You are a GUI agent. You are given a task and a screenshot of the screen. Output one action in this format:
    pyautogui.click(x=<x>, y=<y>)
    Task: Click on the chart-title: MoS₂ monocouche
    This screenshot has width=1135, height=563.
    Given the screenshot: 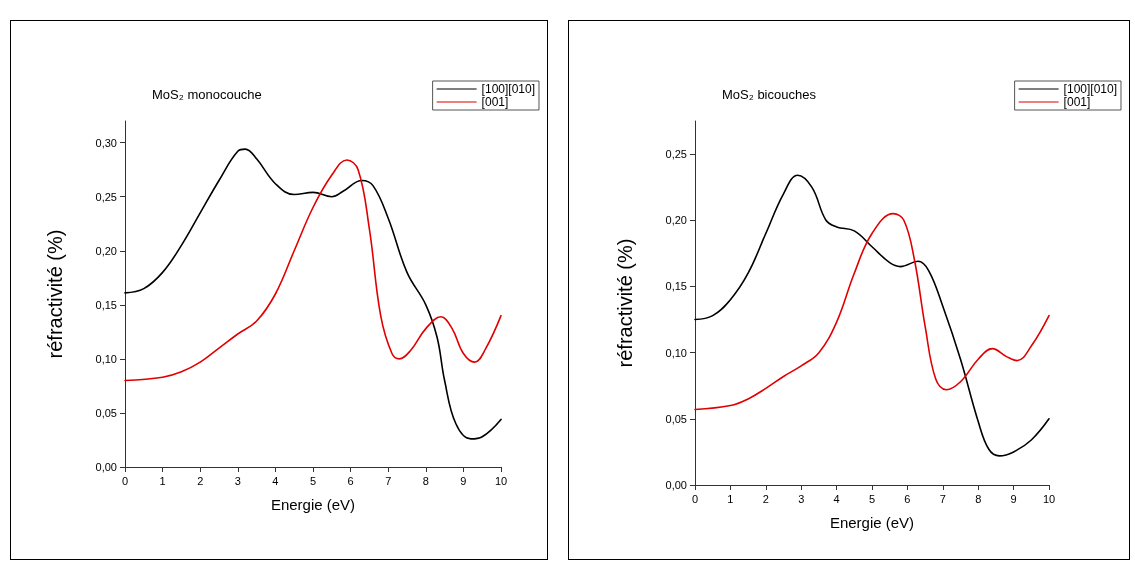 What is the action you would take?
    pyautogui.click(x=207, y=94)
    